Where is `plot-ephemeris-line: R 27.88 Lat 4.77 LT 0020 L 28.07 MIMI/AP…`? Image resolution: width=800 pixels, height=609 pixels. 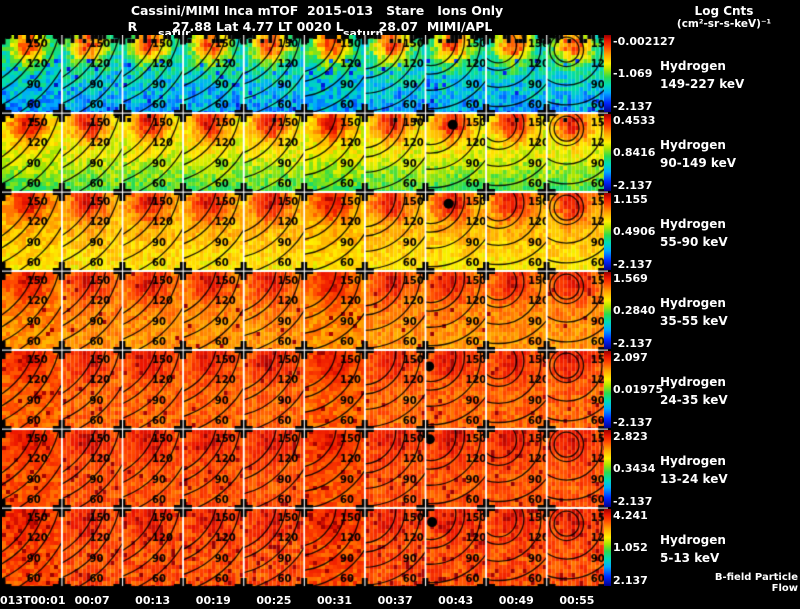
plot-ephemeris-line: R 27.88 Lat 4.77 LT 0020 L 28.07 MIMI/AP… is located at coordinates (310, 26).